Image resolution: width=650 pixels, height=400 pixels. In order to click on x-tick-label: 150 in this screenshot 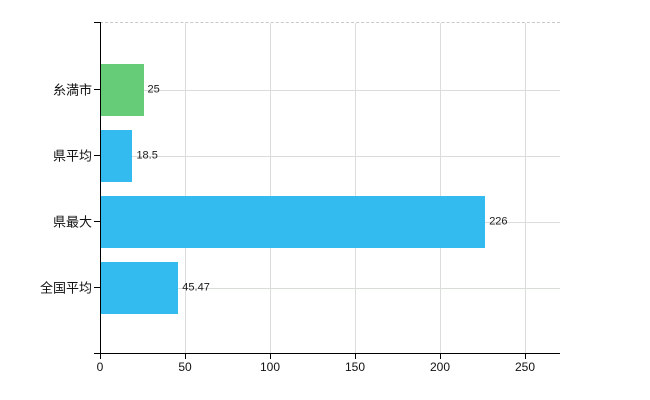, I will do `click(355, 367)`.